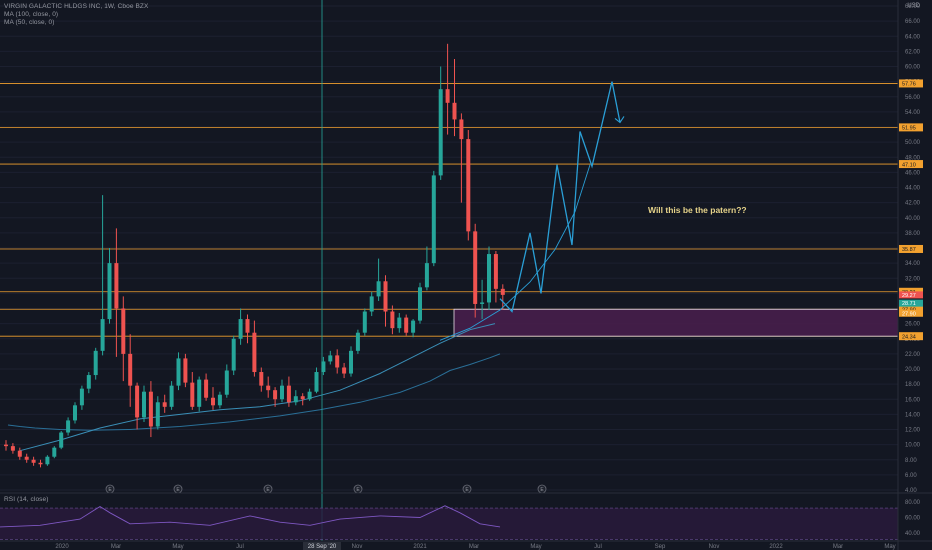 Image resolution: width=932 pixels, height=550 pixels. I want to click on rsi-panel, so click(466, 516).